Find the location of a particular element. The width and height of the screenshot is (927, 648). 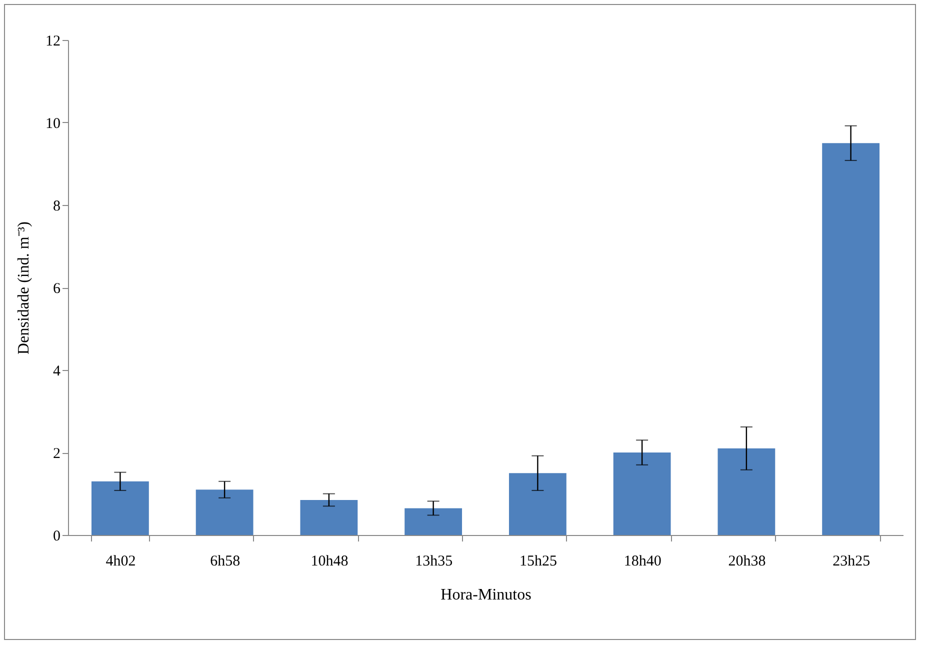

x-tick-label: 13h35 is located at coordinates (434, 562).